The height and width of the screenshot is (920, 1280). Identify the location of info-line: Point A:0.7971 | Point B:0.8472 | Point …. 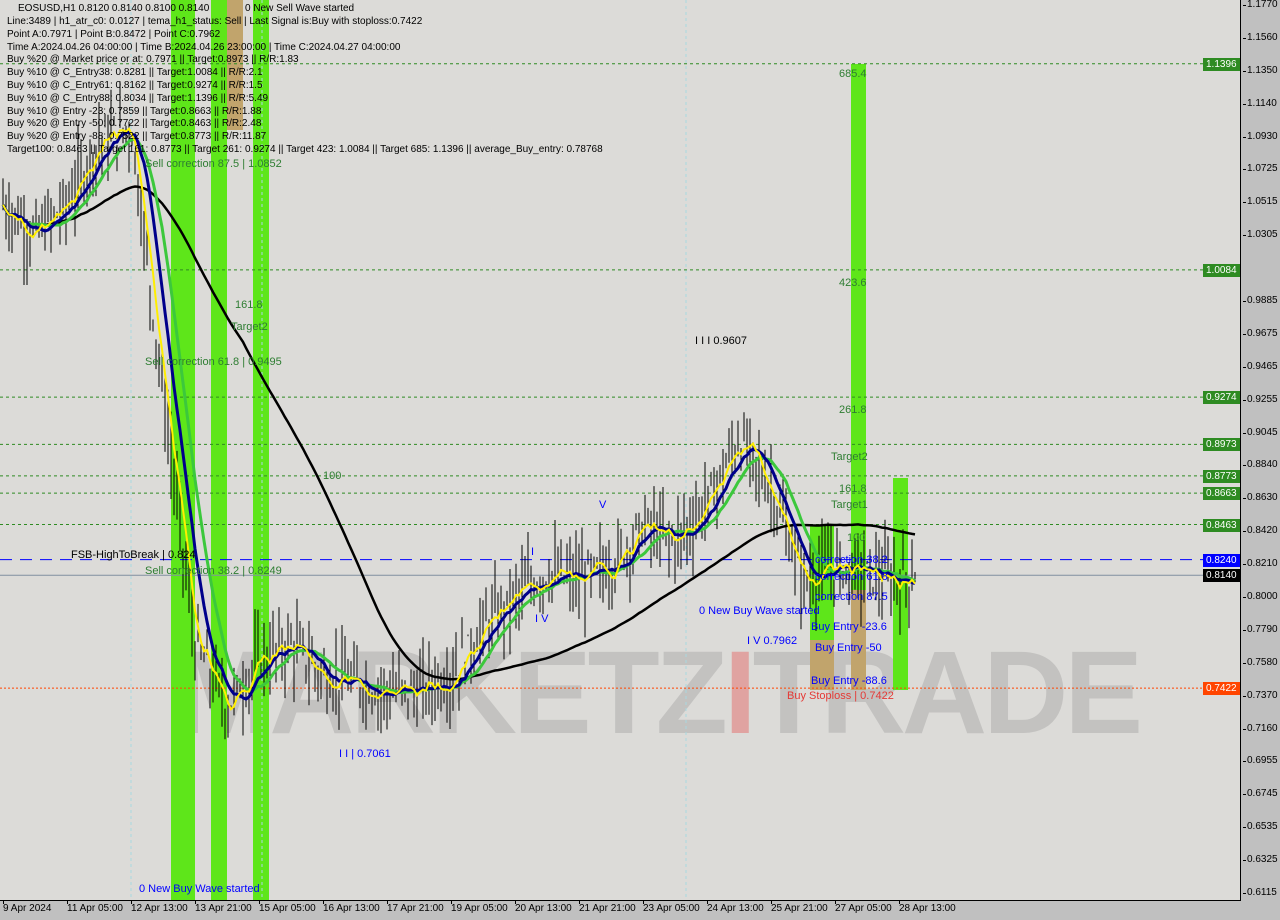
(114, 34).